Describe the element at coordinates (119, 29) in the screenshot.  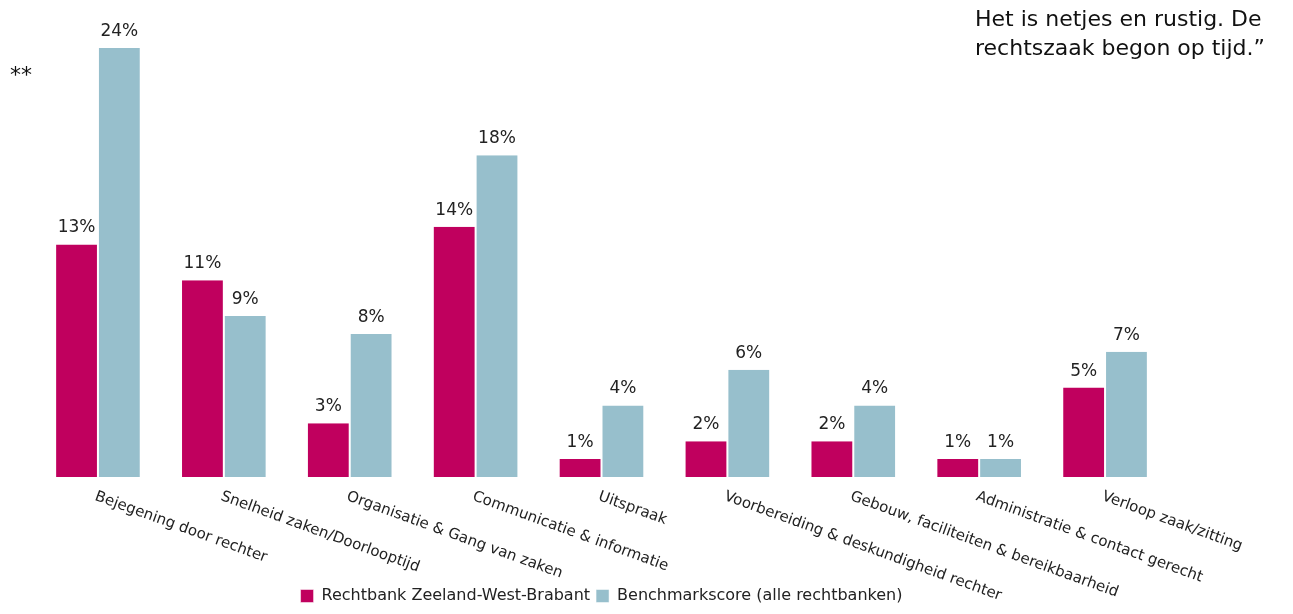
I see `data-label: 24%` at that location.